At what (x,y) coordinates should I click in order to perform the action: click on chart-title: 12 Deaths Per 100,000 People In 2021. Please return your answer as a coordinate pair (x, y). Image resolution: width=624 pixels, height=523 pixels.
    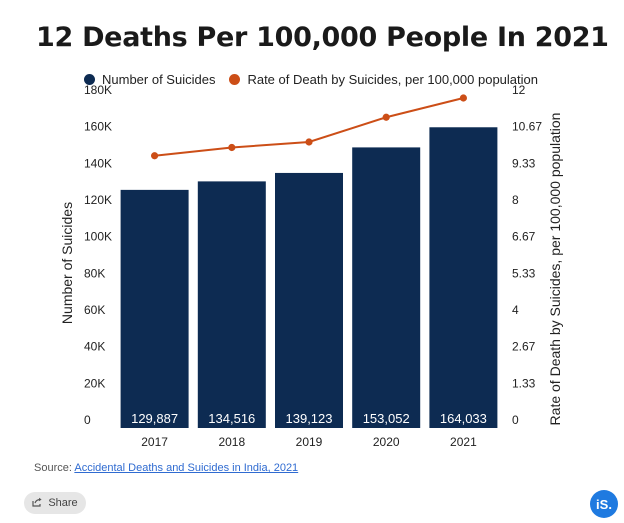
    Looking at the image, I should click on (322, 37).